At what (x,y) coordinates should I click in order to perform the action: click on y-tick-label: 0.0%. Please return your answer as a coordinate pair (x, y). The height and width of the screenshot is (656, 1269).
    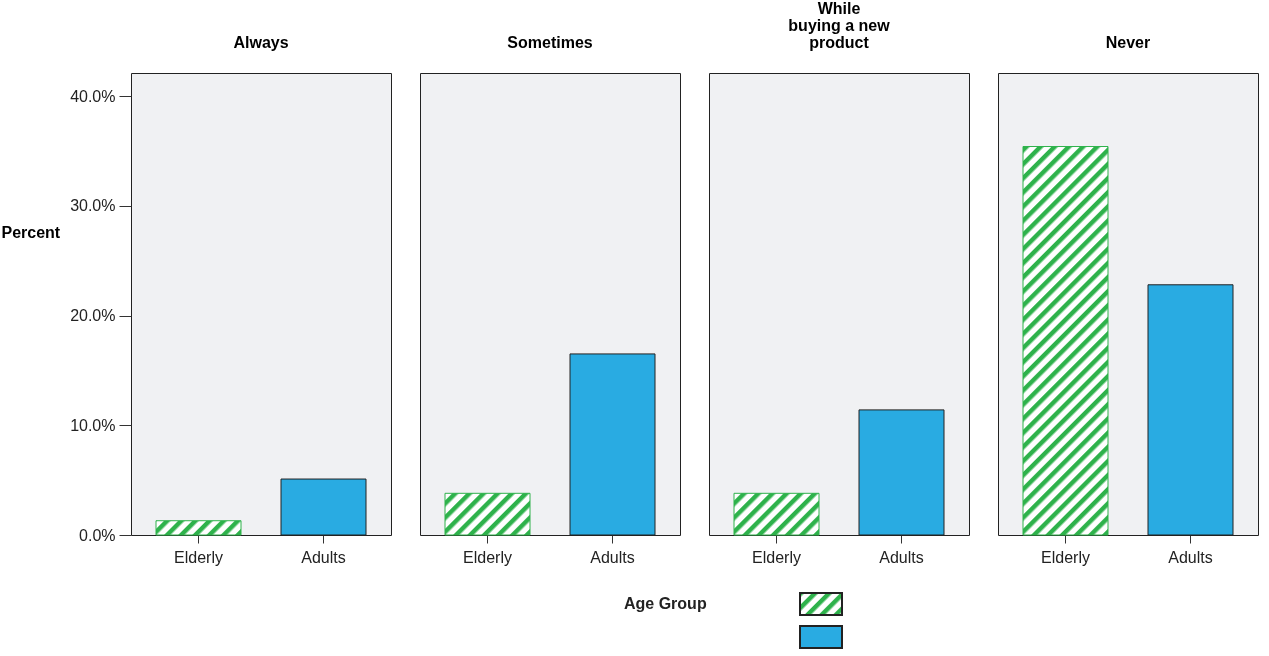
    Looking at the image, I should click on (97, 535).